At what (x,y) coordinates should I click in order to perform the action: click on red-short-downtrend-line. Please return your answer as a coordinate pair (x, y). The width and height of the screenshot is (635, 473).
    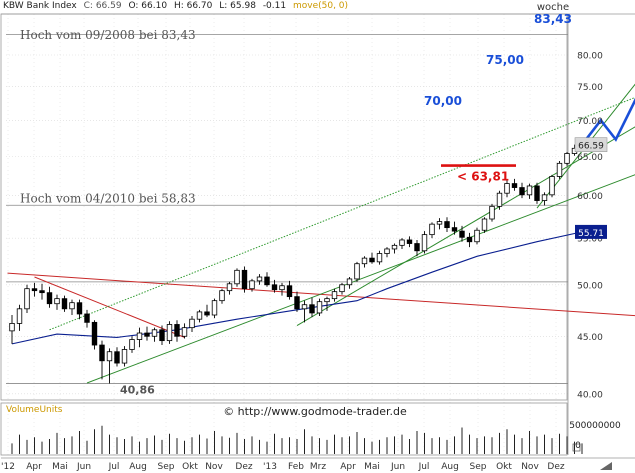
    Looking at the image, I should click on (109, 307).